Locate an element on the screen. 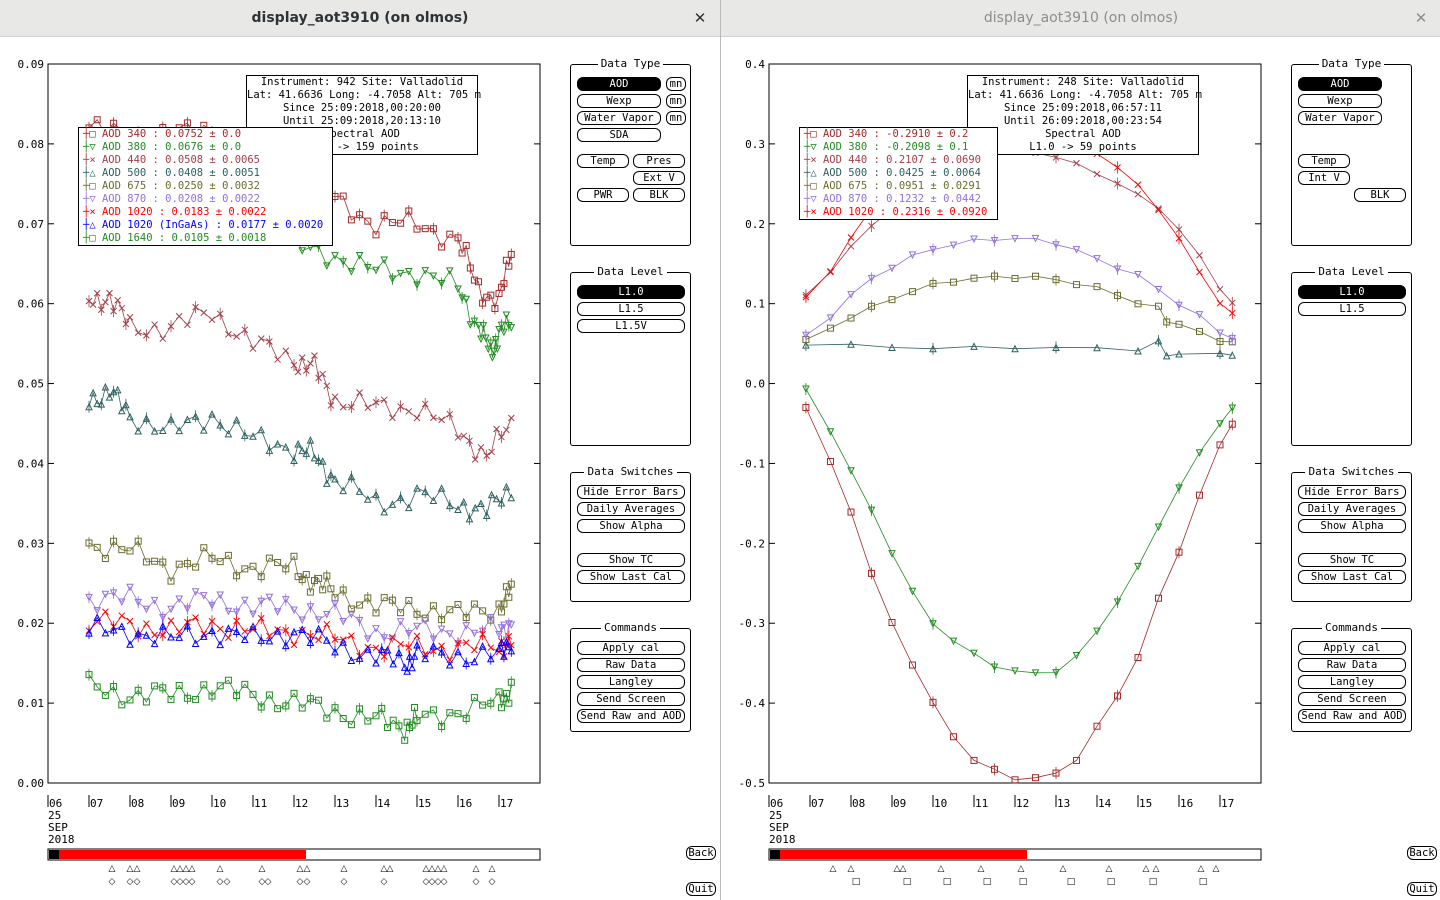 This screenshot has height=900, width=1440. y-tick-label: 0.00 is located at coordinates (31, 783).